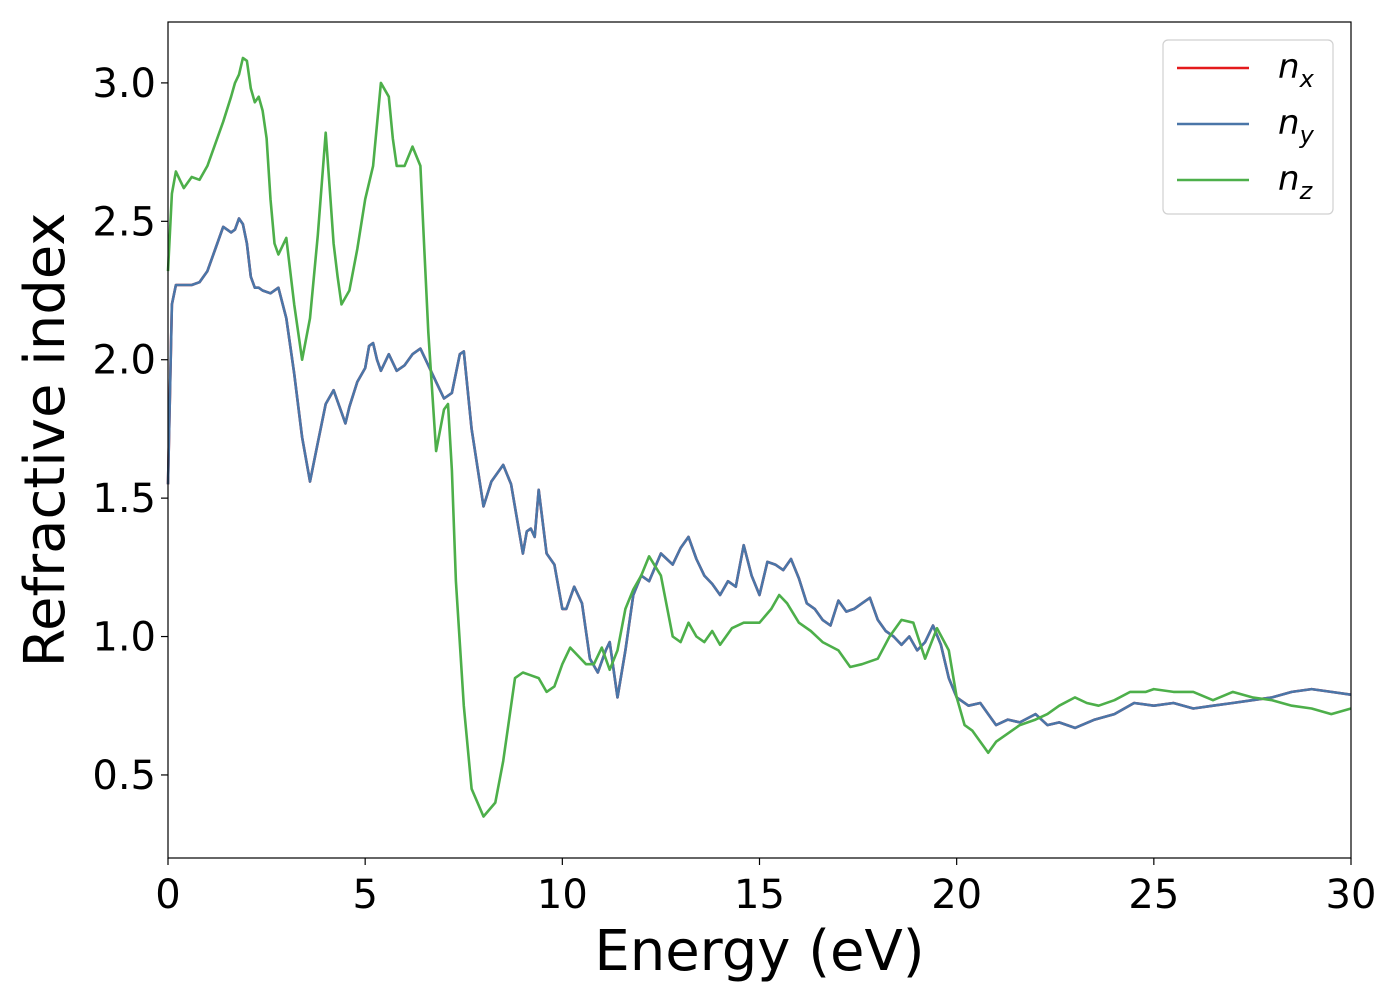 Image resolution: width=1400 pixels, height=1000 pixels. What do you see at coordinates (759, 951) in the screenshot?
I see `x-axis-label: Energy (eV)` at bounding box center [759, 951].